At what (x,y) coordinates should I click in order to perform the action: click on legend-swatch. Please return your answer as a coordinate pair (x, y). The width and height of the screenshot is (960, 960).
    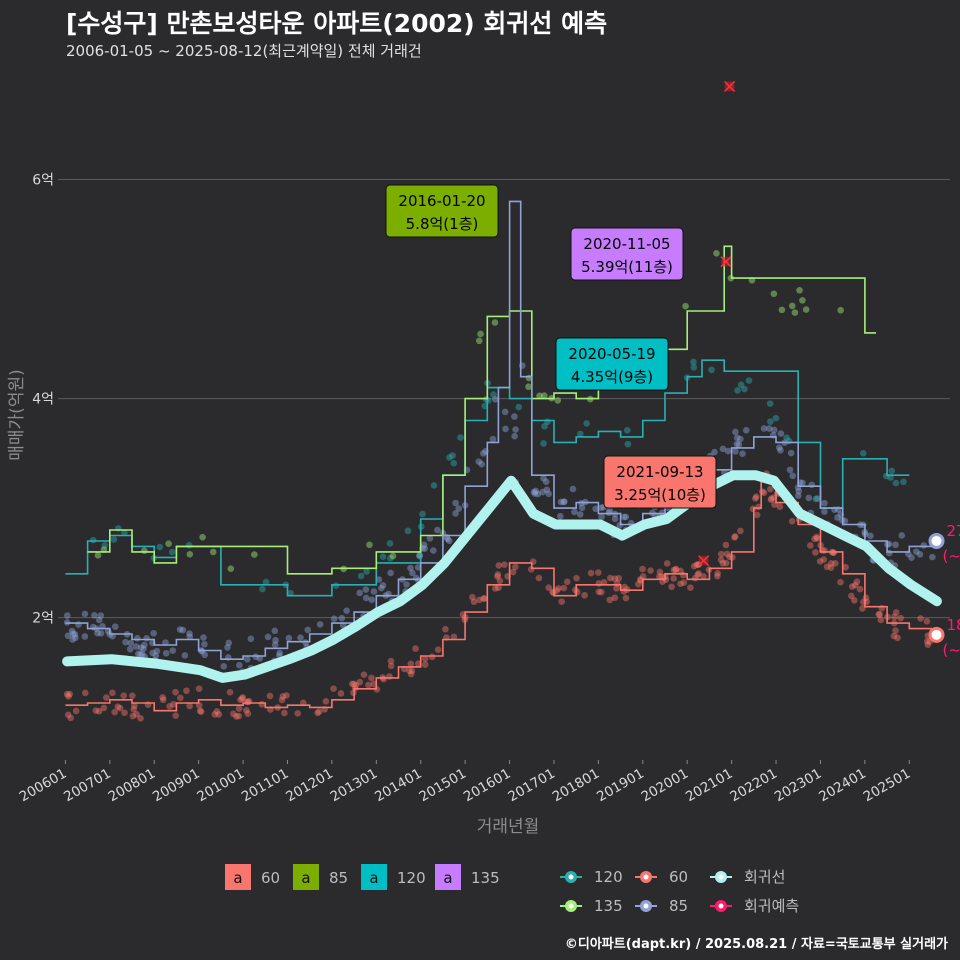
    Looking at the image, I should click on (448, 877).